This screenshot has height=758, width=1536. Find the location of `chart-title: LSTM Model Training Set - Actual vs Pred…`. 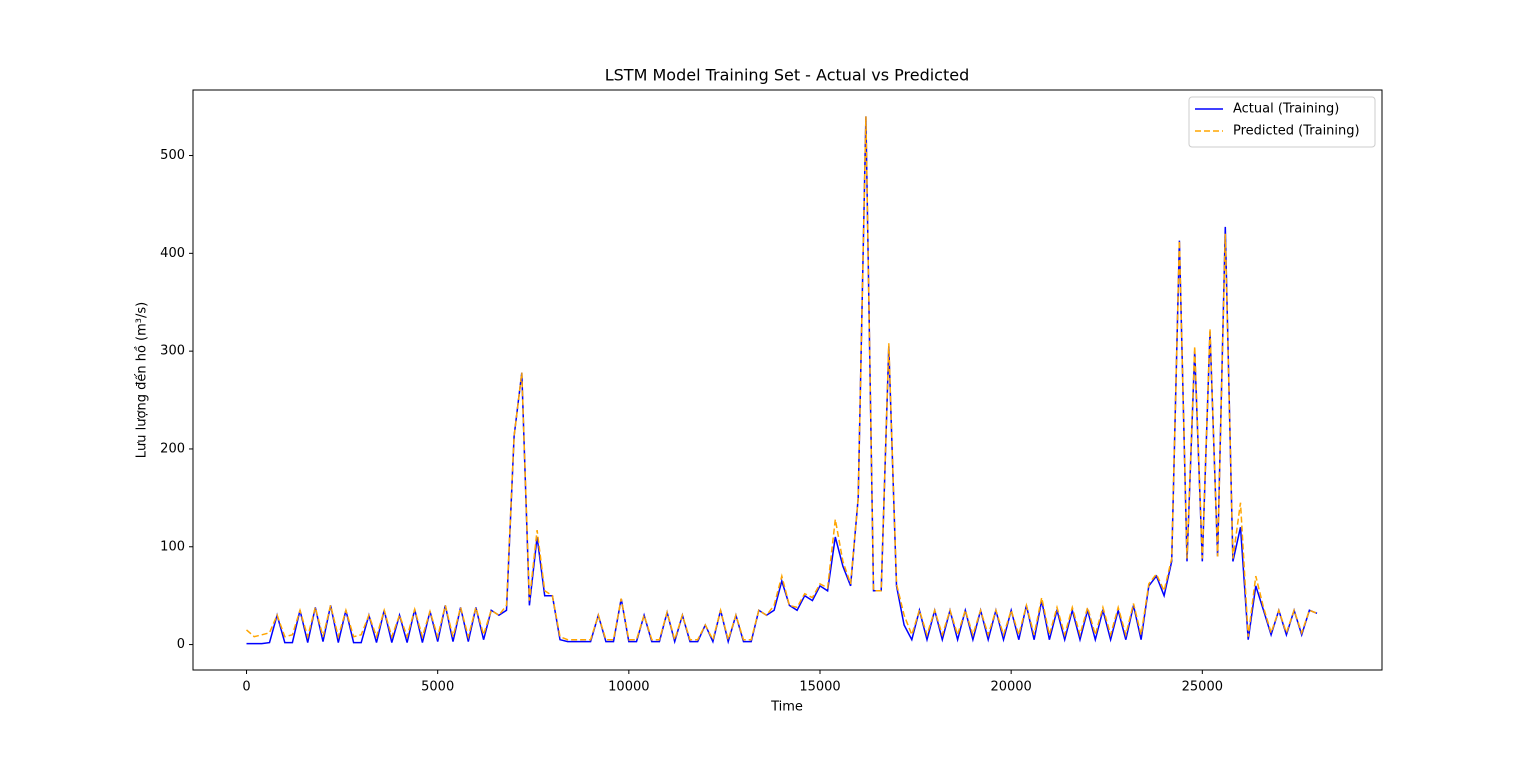

chart-title: LSTM Model Training Set - Actual vs Pred… is located at coordinates (787, 75).